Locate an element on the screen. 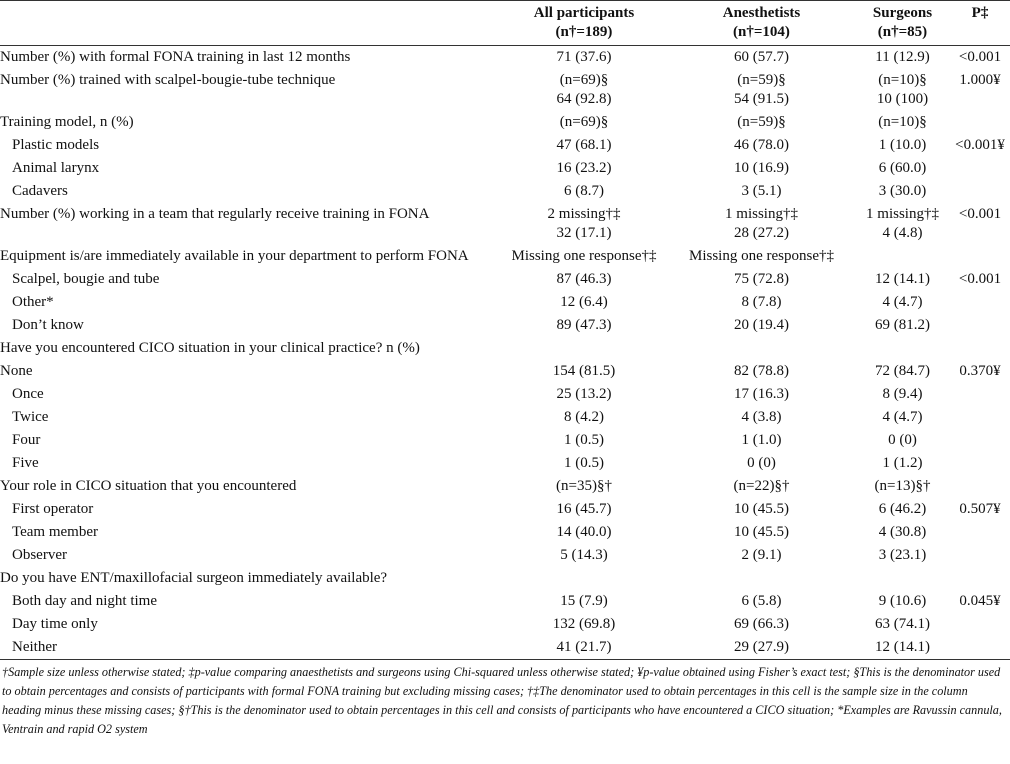 This screenshot has height=764, width=1010. table-row: Five 1 (0.5) 0 (0) 1 (1.2) is located at coordinates (505, 463).